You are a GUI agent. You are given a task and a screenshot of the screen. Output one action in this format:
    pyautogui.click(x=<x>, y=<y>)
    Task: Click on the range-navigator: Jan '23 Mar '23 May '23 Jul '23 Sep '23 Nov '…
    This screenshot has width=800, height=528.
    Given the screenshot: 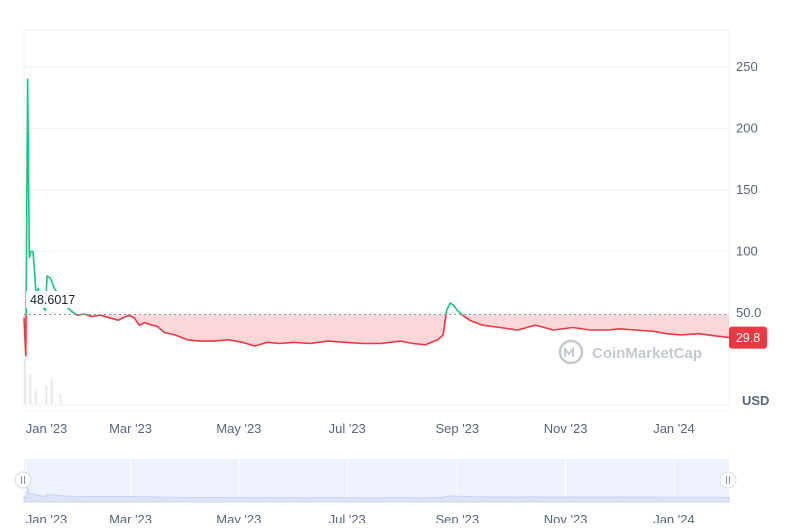 What is the action you would take?
    pyautogui.click(x=375, y=493)
    